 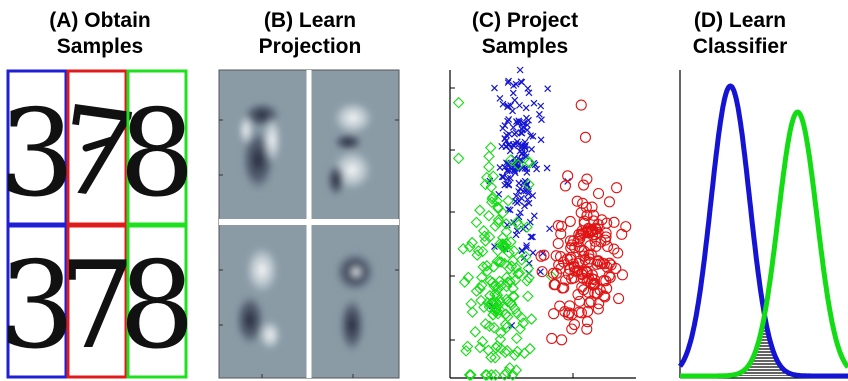 I want to click on digit-glyph: 3, so click(x=37, y=154).